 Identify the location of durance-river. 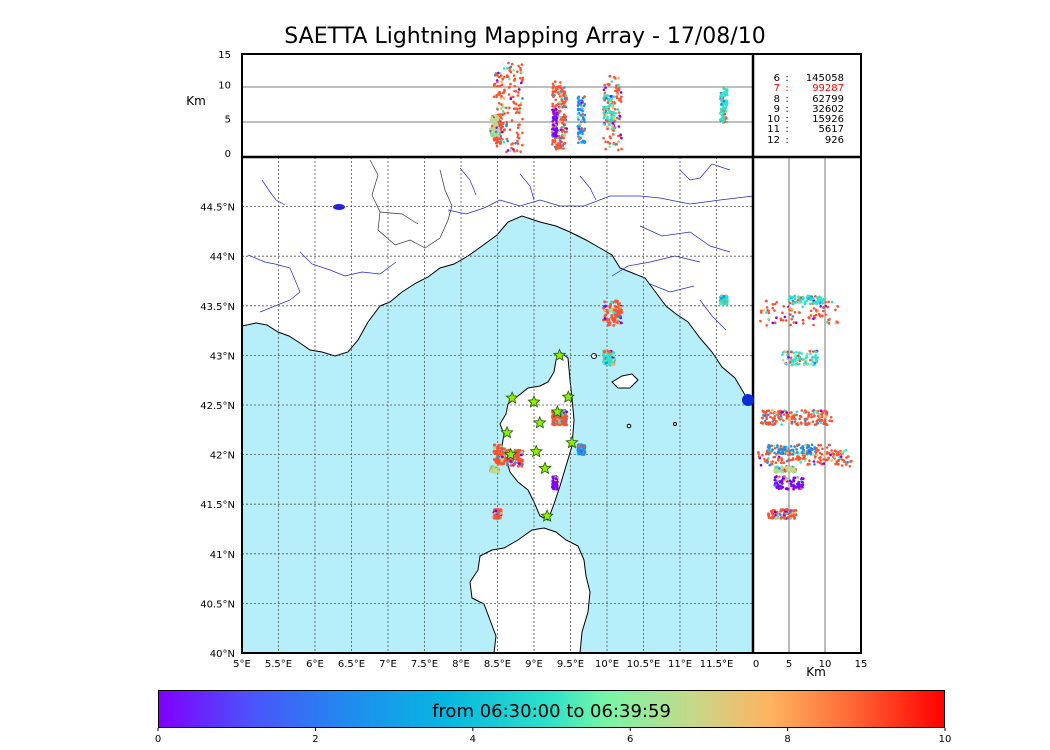
(348, 264).